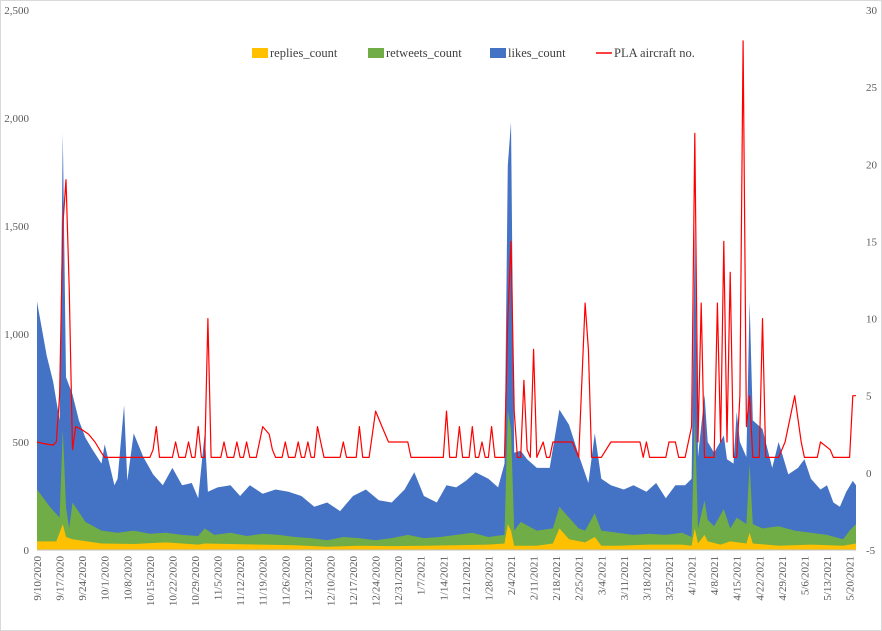 The image size is (882, 631). I want to click on x-tick-label: 4/8/2021, so click(715, 575).